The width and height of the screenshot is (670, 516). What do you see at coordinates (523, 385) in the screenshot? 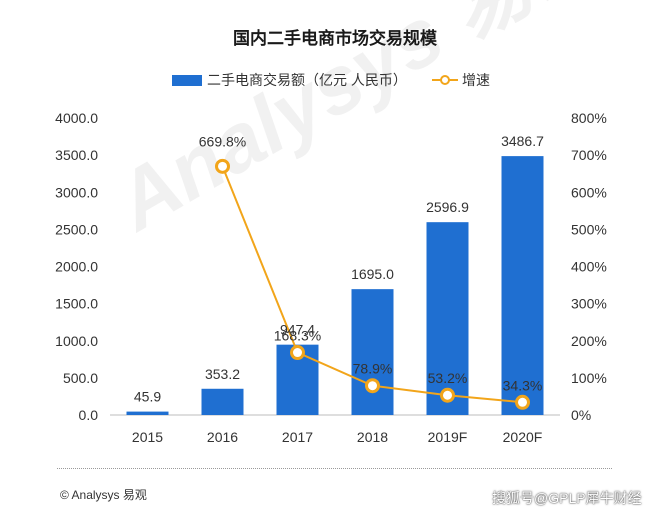
I see `growth-value-label: 34.3%` at bounding box center [523, 385].